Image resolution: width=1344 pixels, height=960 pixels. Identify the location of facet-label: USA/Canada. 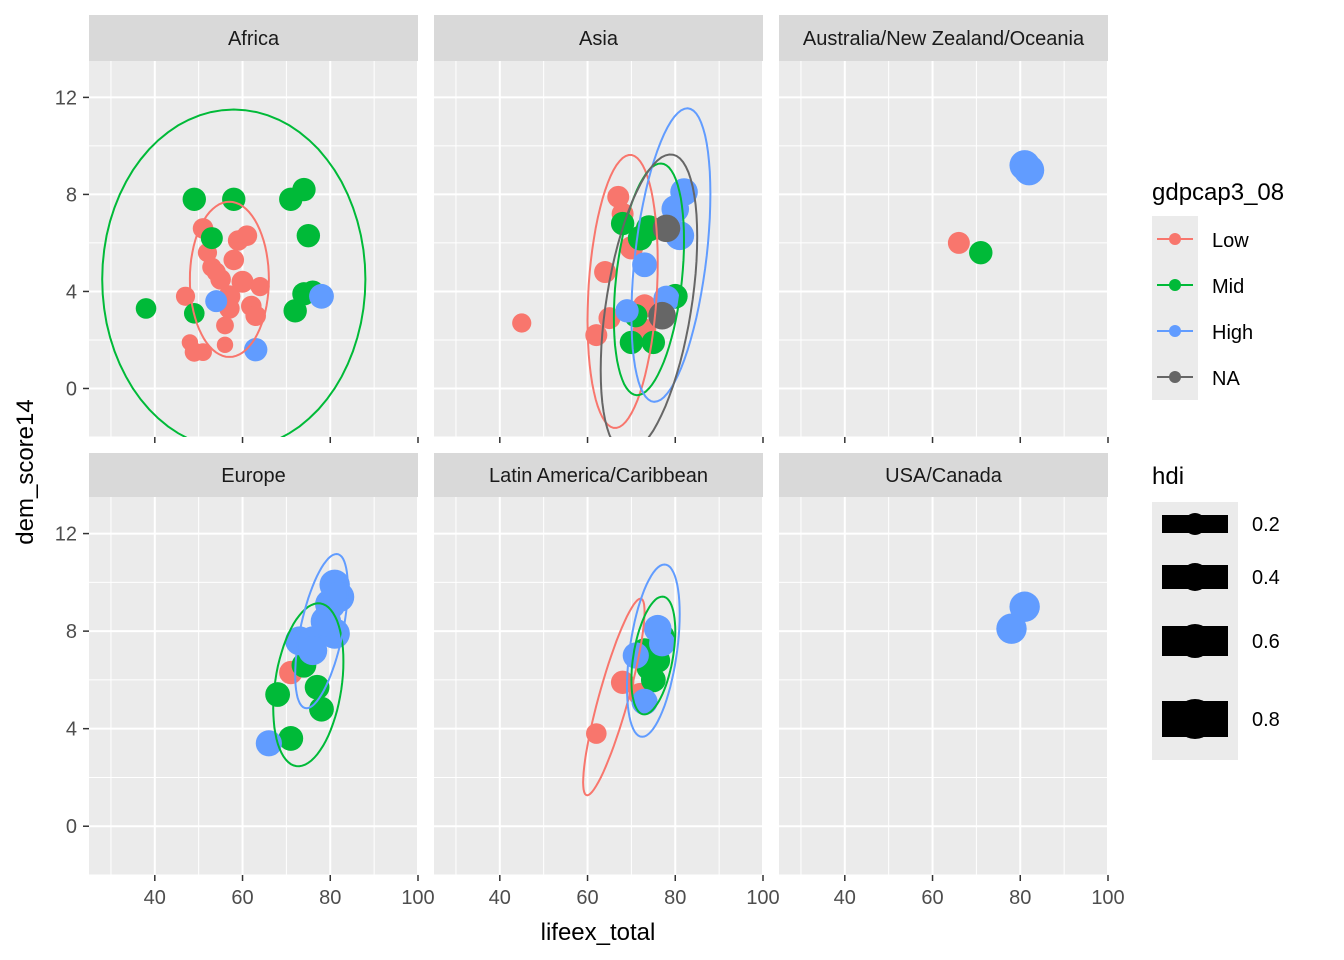
(944, 476).